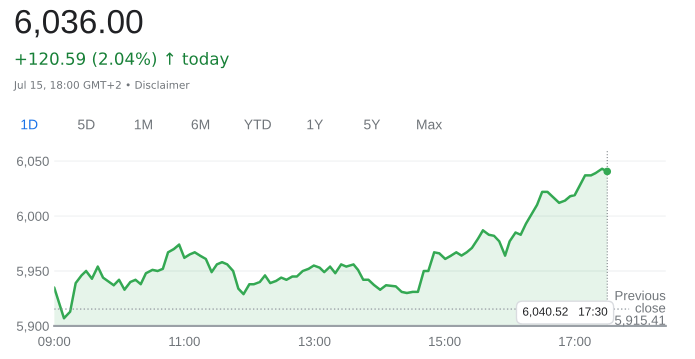 Image resolution: width=695 pixels, height=359 pixels. What do you see at coordinates (184, 341) in the screenshot?
I see `x-tick-label: 11:00` at bounding box center [184, 341].